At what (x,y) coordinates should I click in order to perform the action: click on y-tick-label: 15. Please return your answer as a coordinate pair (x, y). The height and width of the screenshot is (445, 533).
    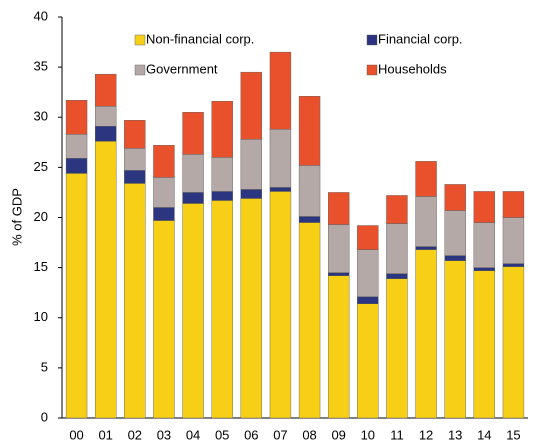
    Looking at the image, I should click on (41, 266).